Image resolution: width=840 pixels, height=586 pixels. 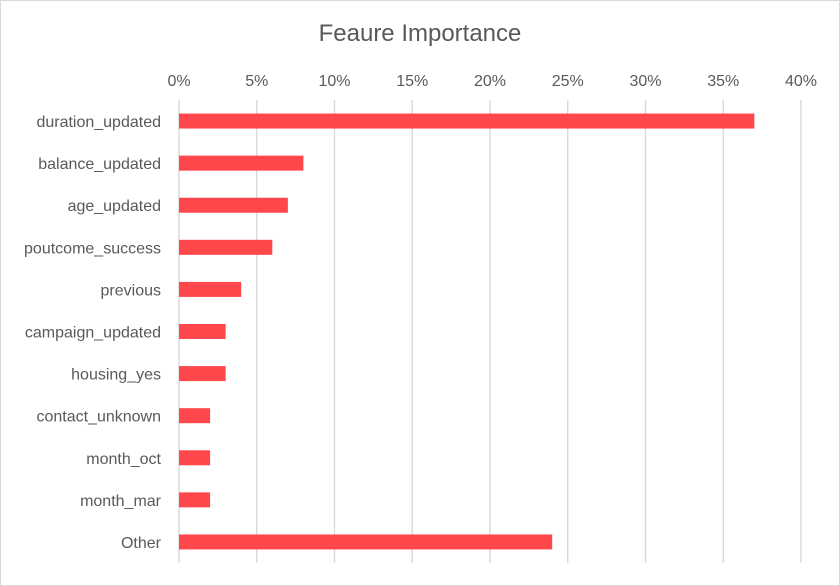 What do you see at coordinates (568, 81) in the screenshot?
I see `x-tick-label: 25%` at bounding box center [568, 81].